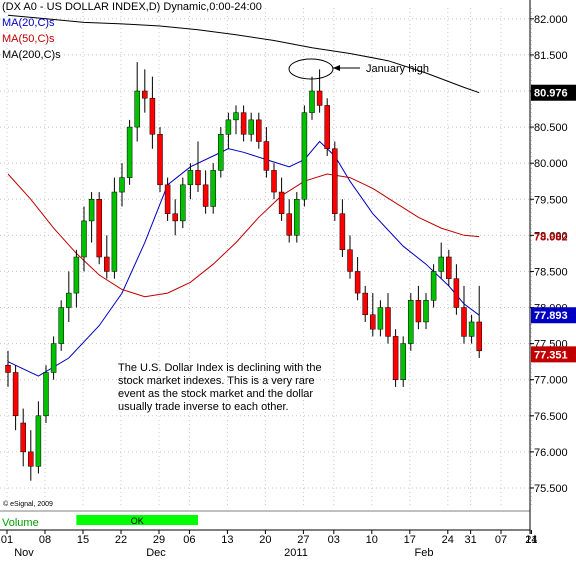 This screenshot has height=563, width=576. I want to click on x-tick-label: 21, so click(531, 540).